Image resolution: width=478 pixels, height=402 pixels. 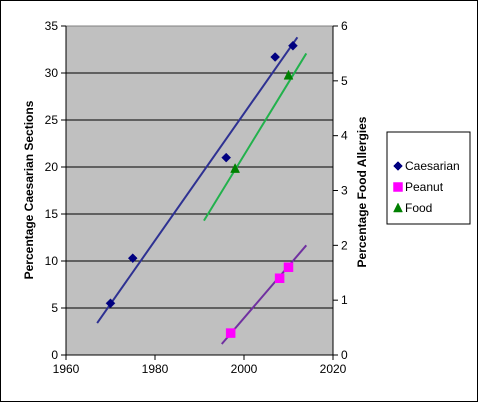 I want to click on y-left-tick-label: 10, so click(x=52, y=261).